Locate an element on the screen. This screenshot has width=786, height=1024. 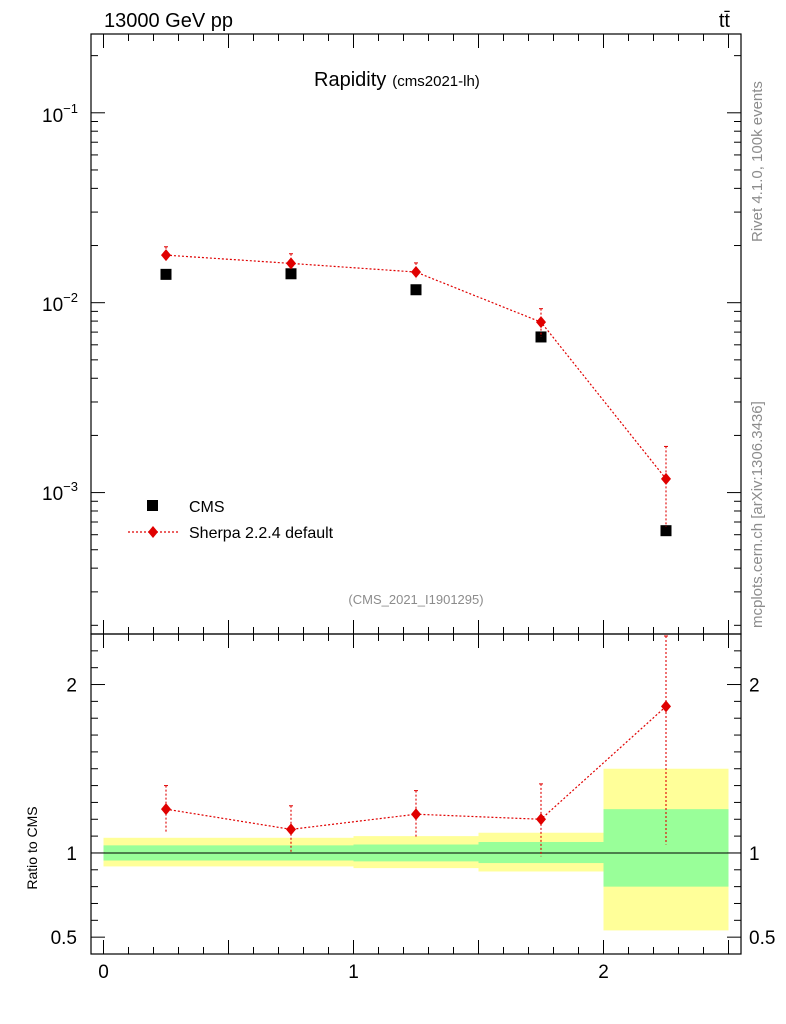
legend-label-sherpa: Sherpa 2.2.4 default is located at coordinates (261, 533).